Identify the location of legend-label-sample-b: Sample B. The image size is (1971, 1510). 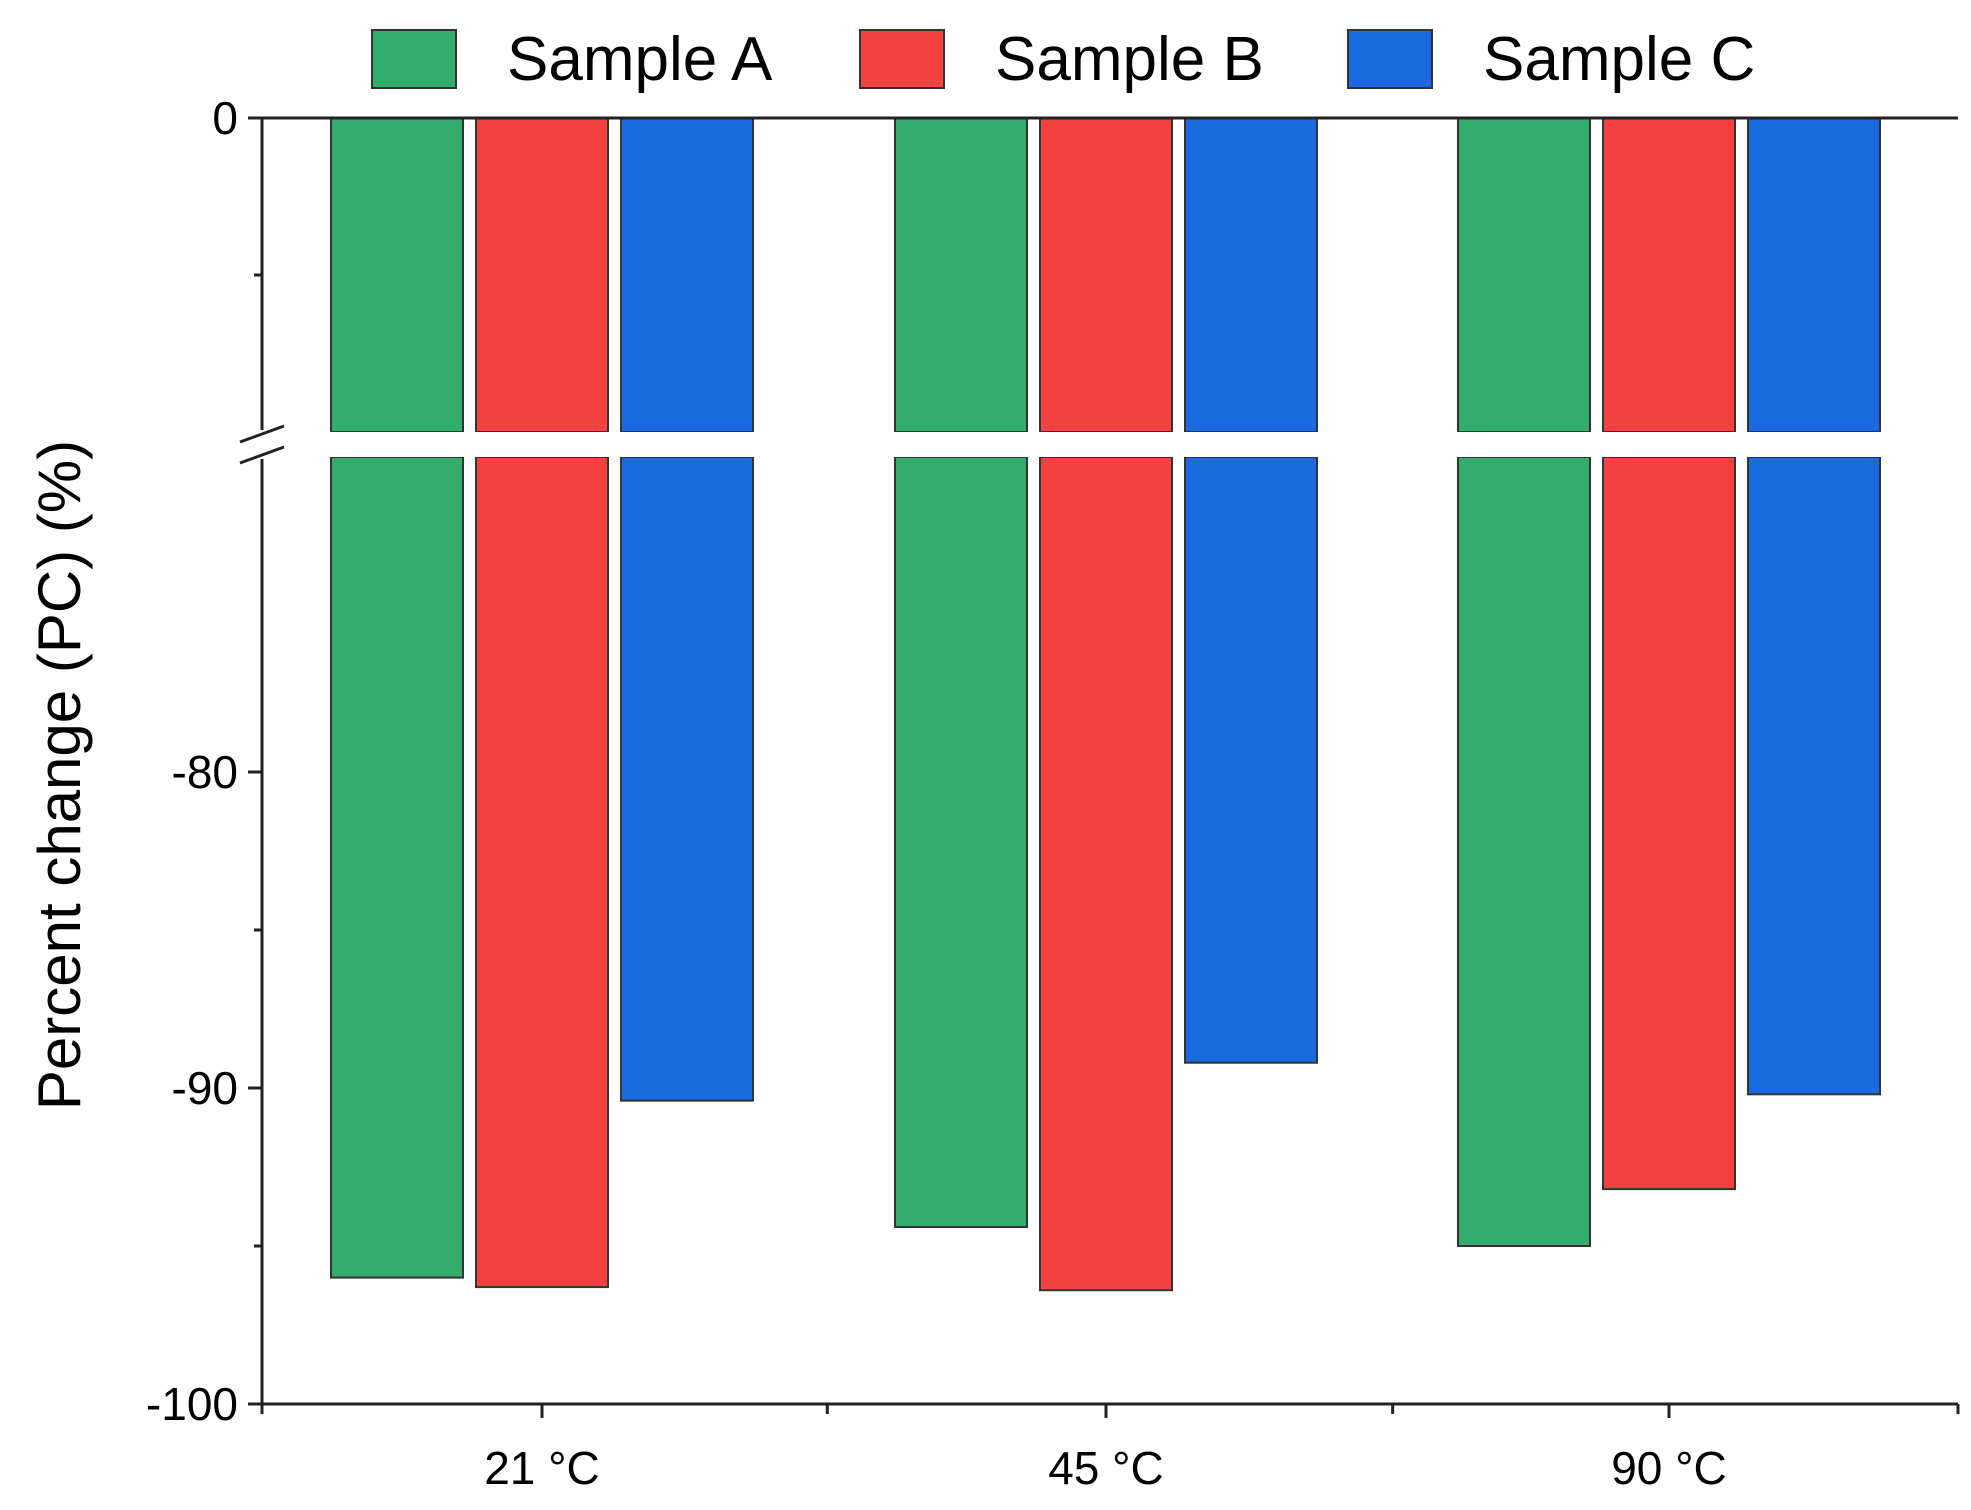
(1129, 59).